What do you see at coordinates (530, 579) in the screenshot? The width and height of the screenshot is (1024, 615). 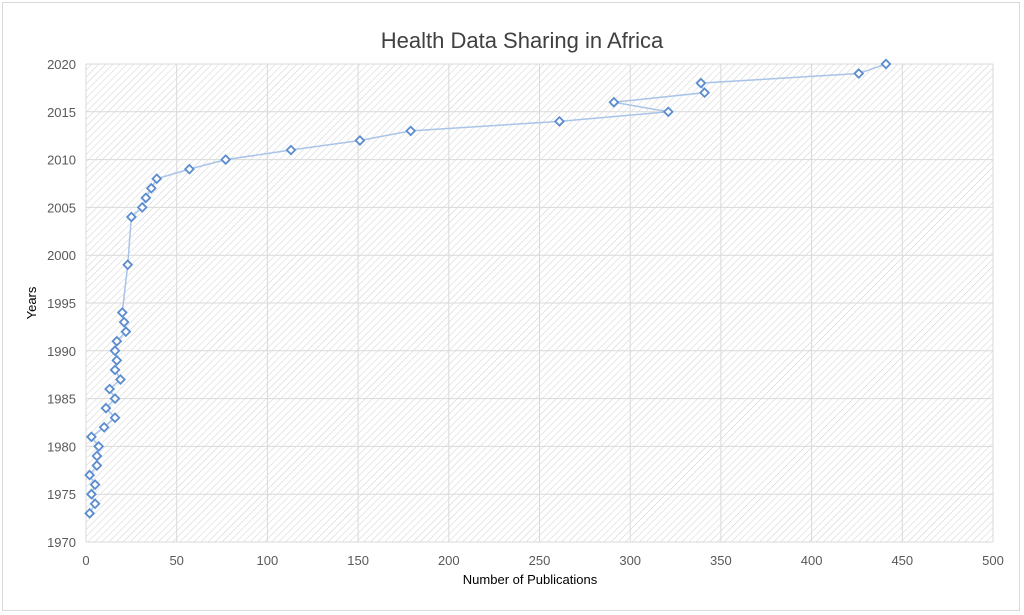 I see `x-axis-label: Number of Publications` at bounding box center [530, 579].